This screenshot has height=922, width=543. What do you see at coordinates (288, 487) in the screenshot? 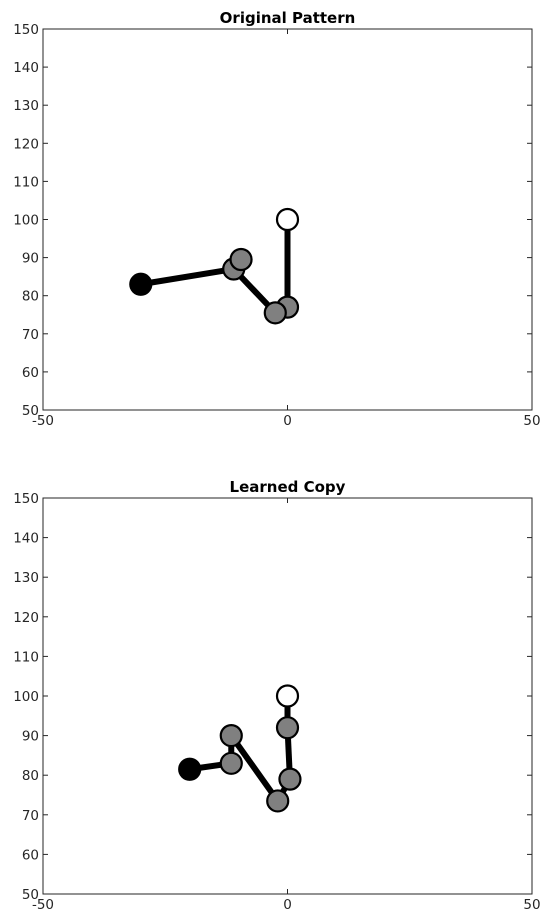
I see `chart-title: Learned Copy` at bounding box center [288, 487].